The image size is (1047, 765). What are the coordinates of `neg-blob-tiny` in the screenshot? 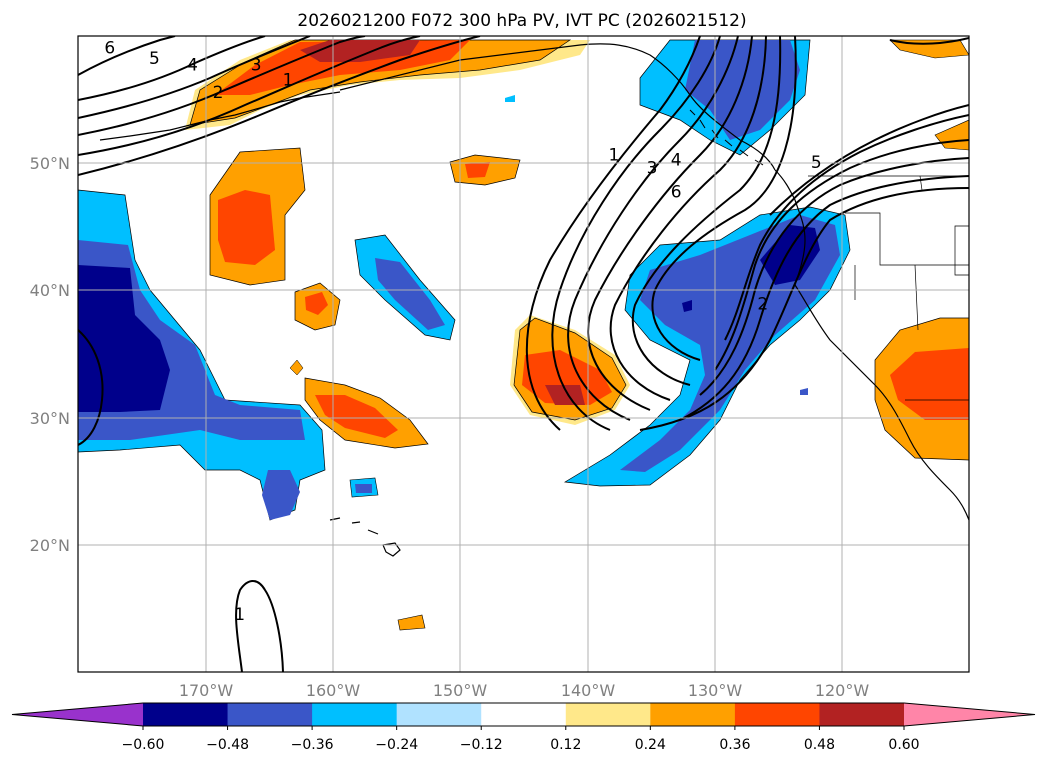 It's located at (510, 98).